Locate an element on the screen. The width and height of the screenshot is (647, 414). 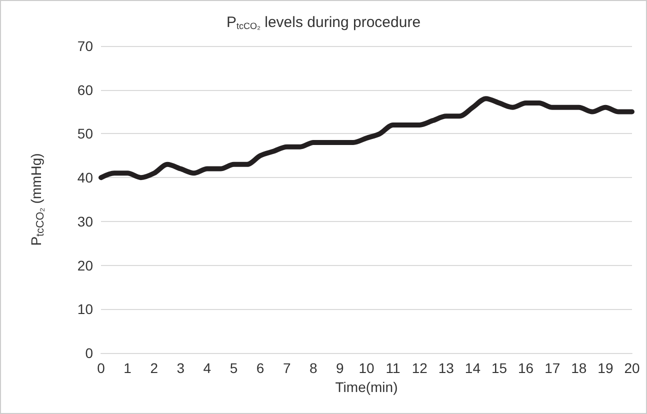
y-tick-label: 70 is located at coordinates (85, 46).